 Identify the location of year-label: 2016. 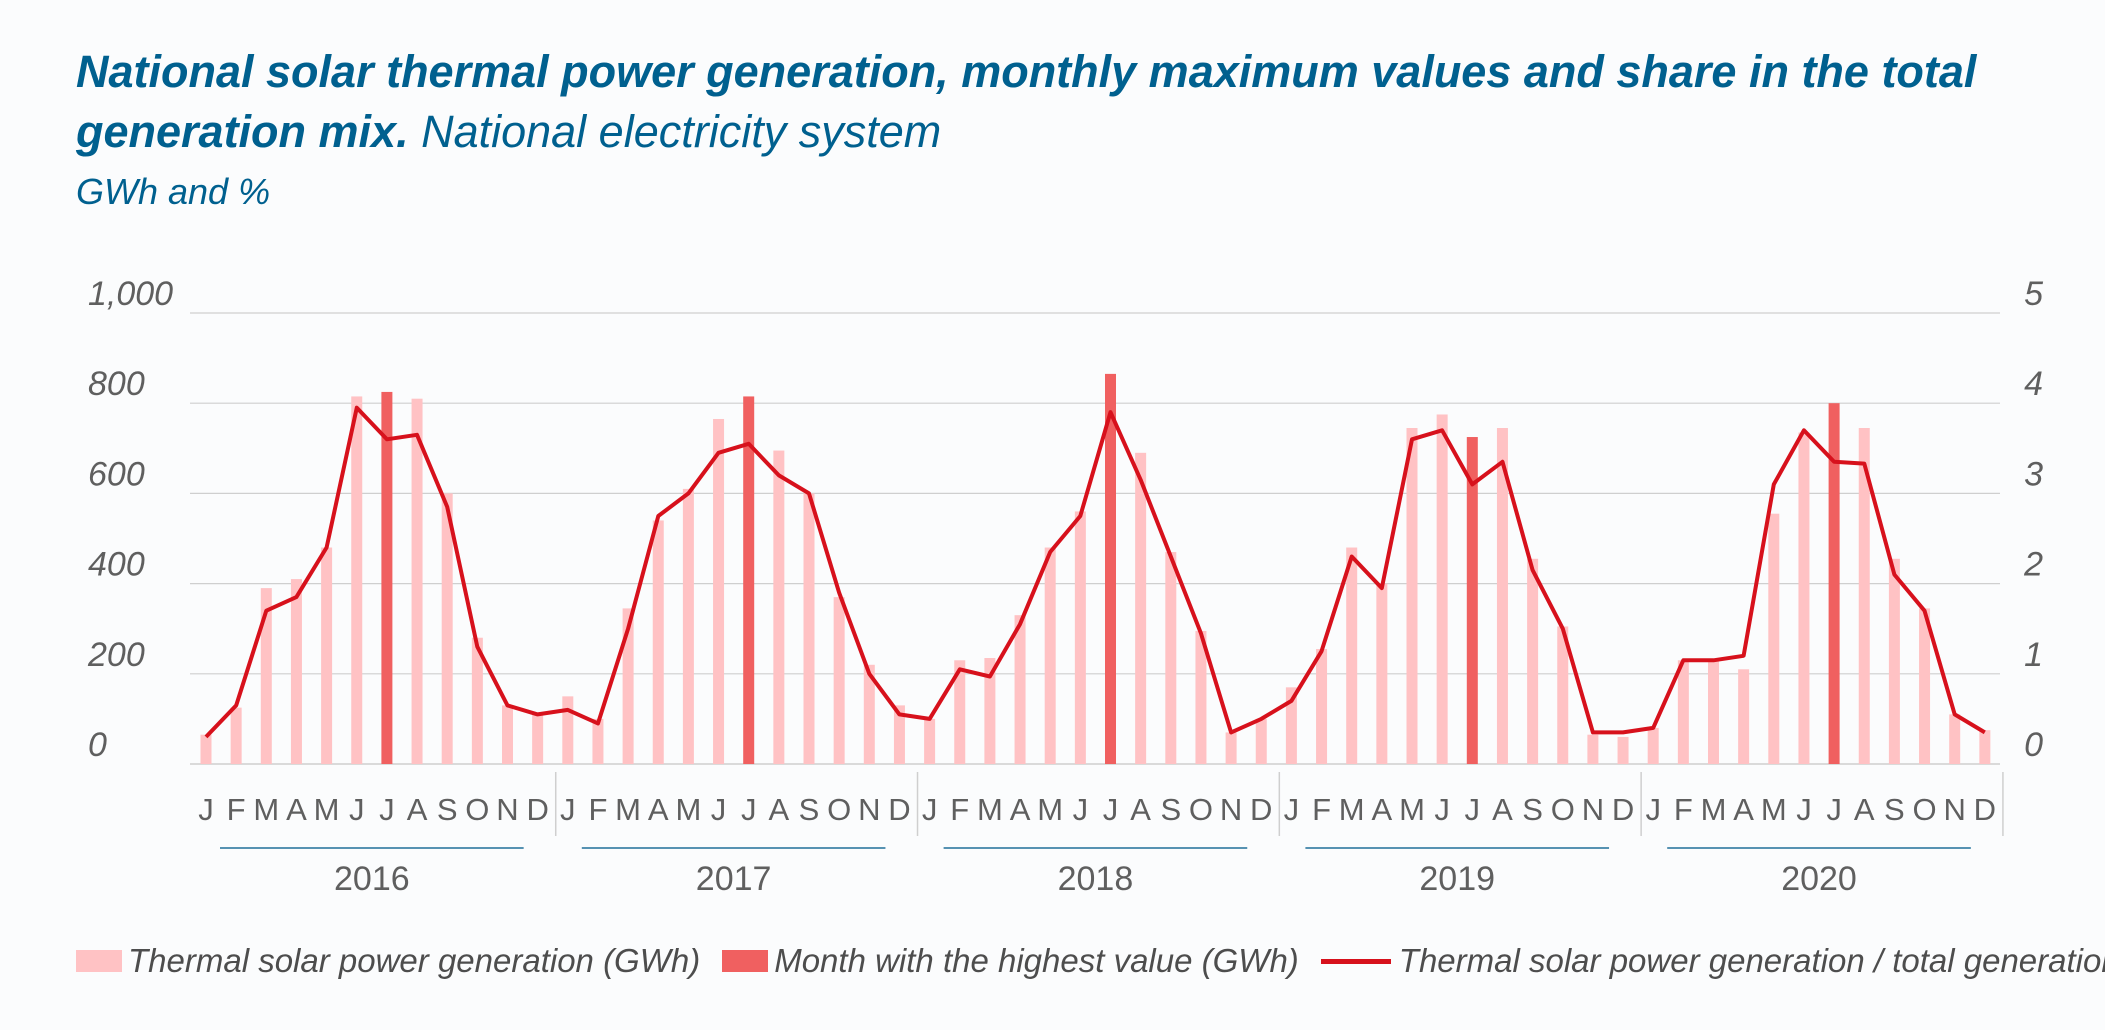
(372, 879).